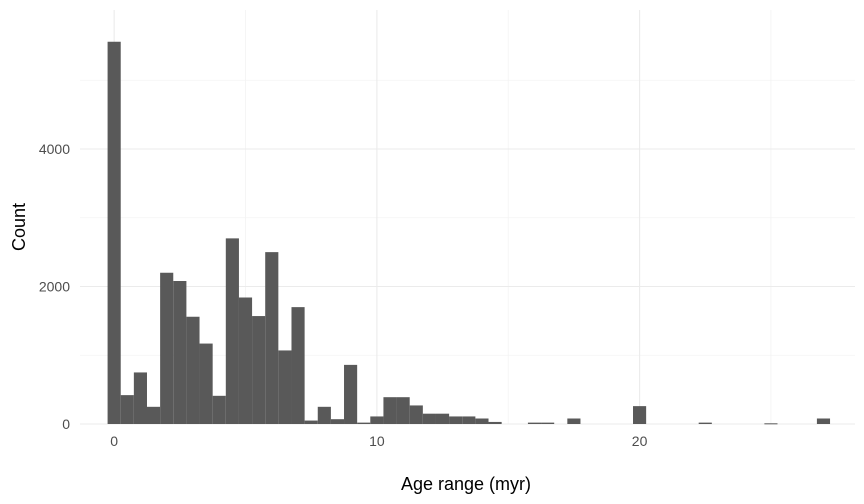  Describe the element at coordinates (114, 441) in the screenshot. I see `x-tick-label: 0` at that location.